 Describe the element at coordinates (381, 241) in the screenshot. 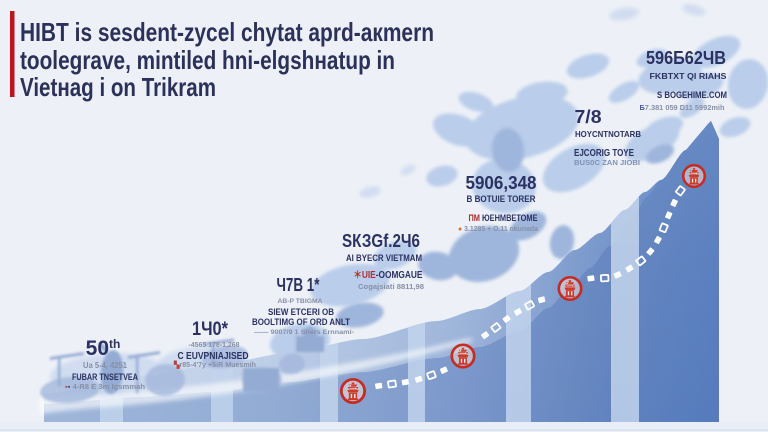

I see `svg-text: SКЗGf.2Ч6` at that location.